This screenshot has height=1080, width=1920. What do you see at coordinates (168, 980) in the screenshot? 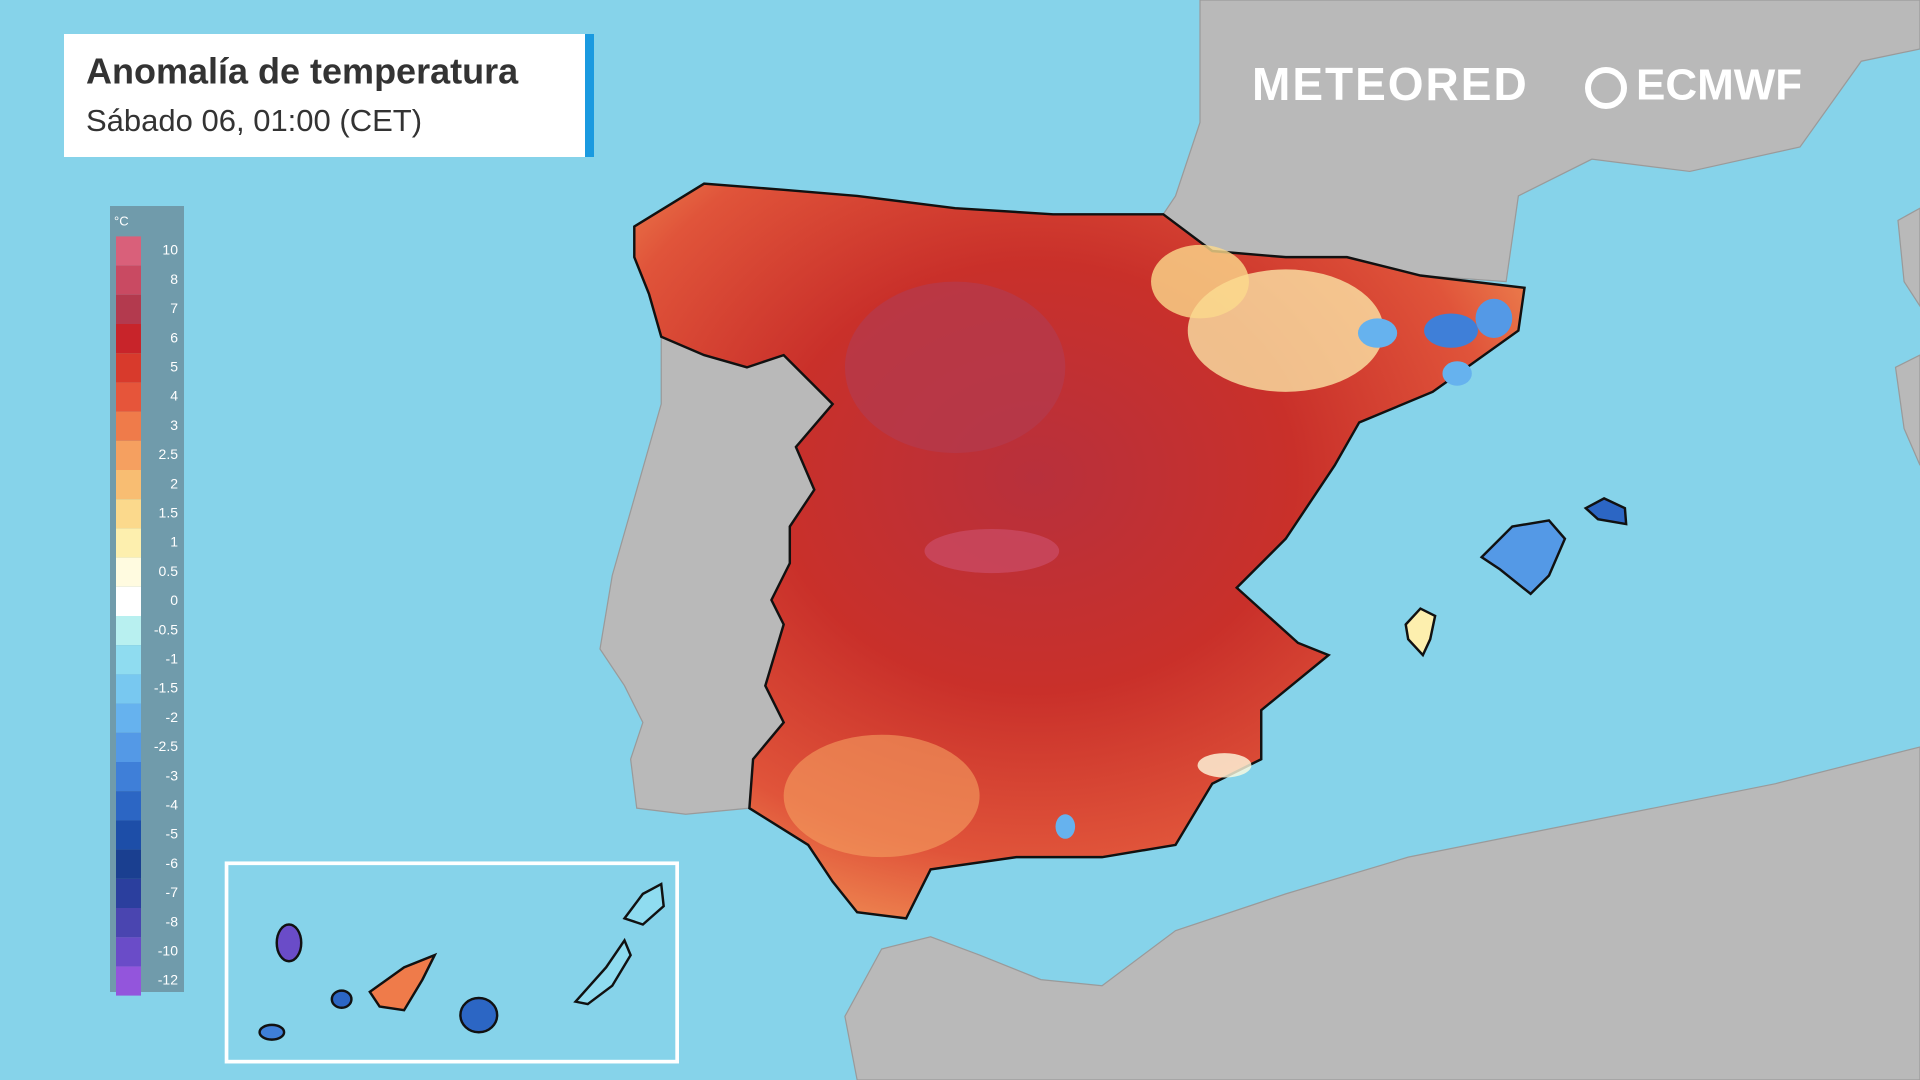
I see `legend-label: -12` at bounding box center [168, 980].